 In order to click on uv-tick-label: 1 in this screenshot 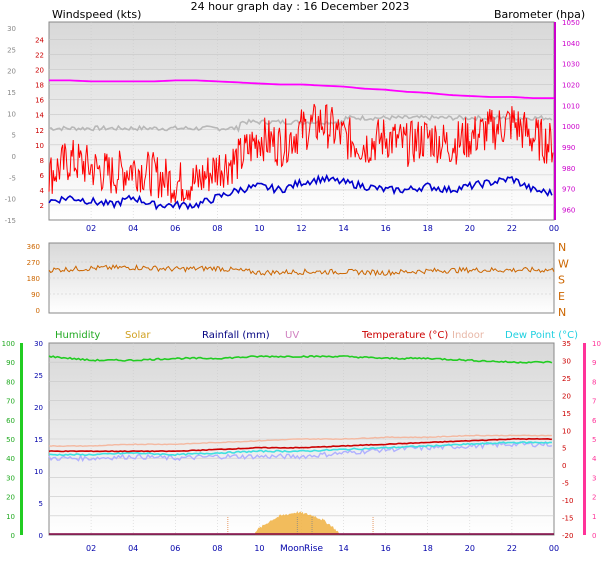, I will do `click(594, 517)`.